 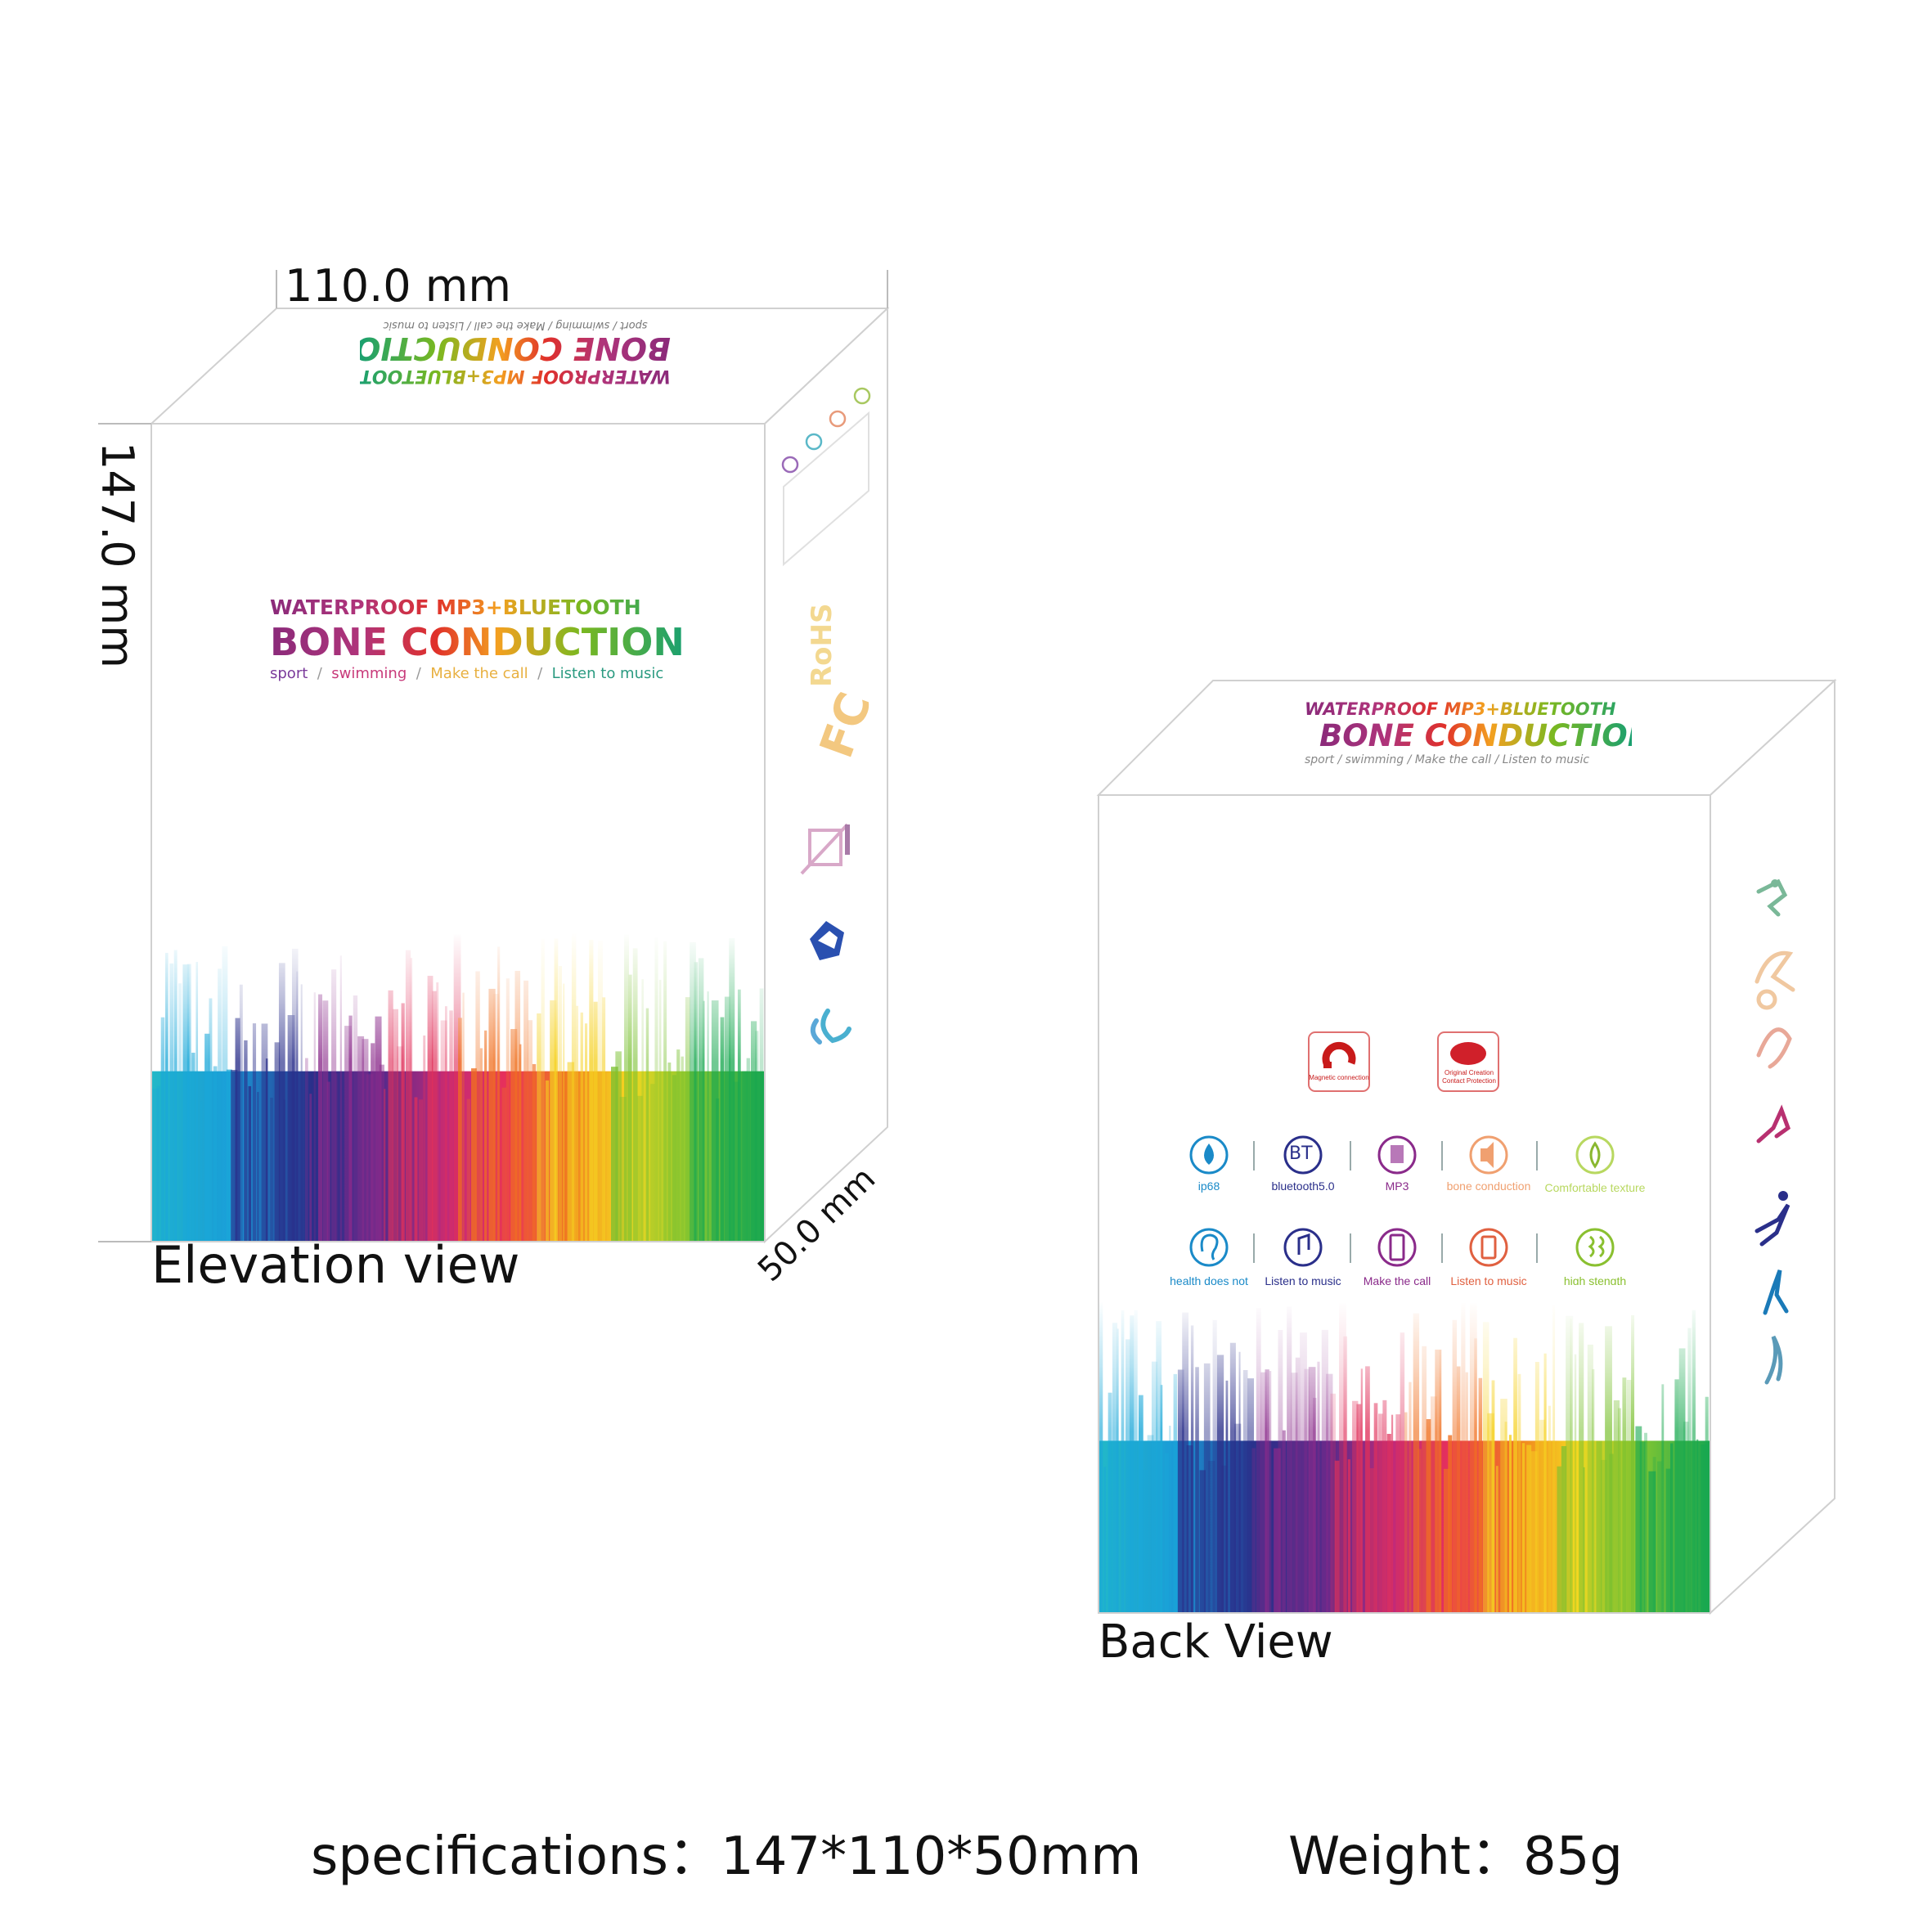 I want to click on make-call-label: Make the call, so click(x=1397, y=1279).